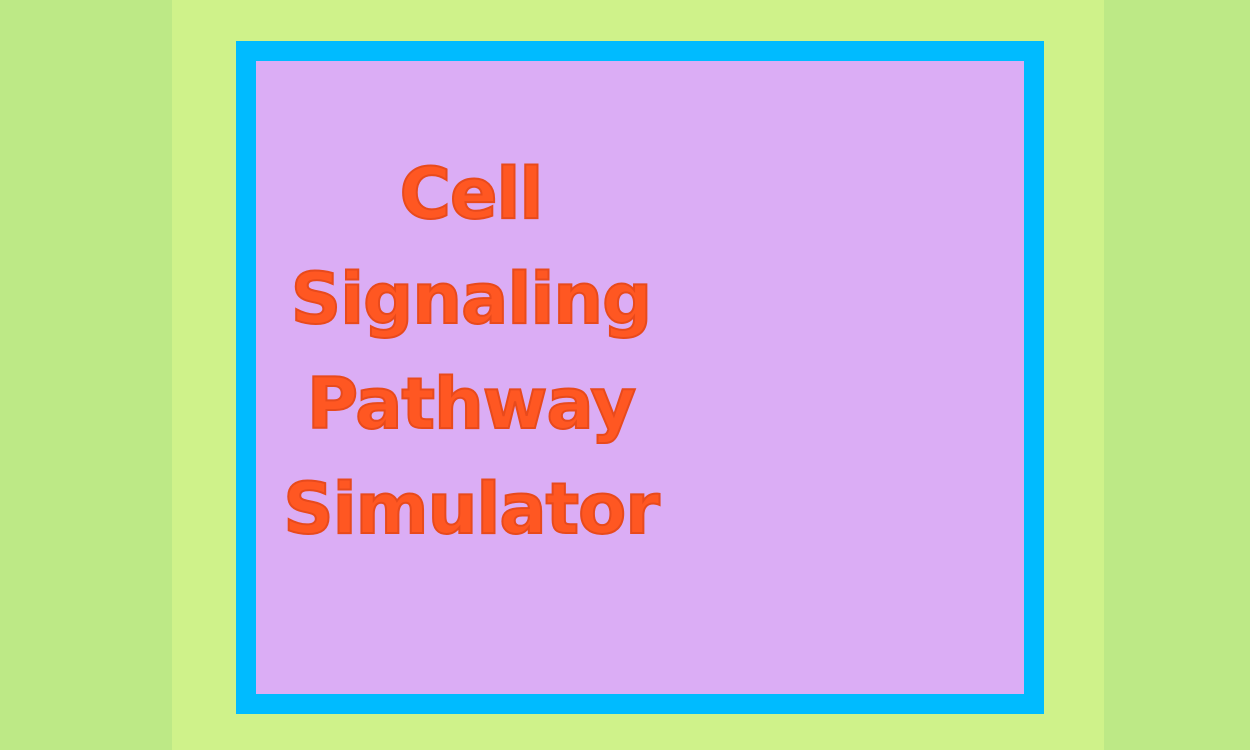 The width and height of the screenshot is (1250, 750). Describe the element at coordinates (471, 509) in the screenshot. I see `title-line-4: Simulator` at that location.